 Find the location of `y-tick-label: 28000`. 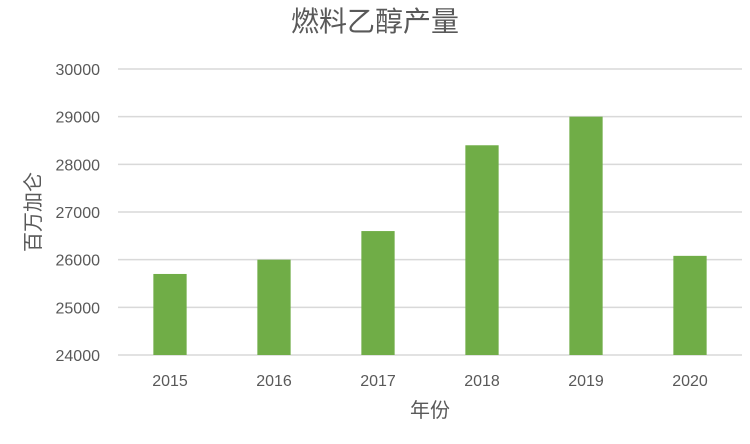

y-tick-label: 28000 is located at coordinates (78, 165).